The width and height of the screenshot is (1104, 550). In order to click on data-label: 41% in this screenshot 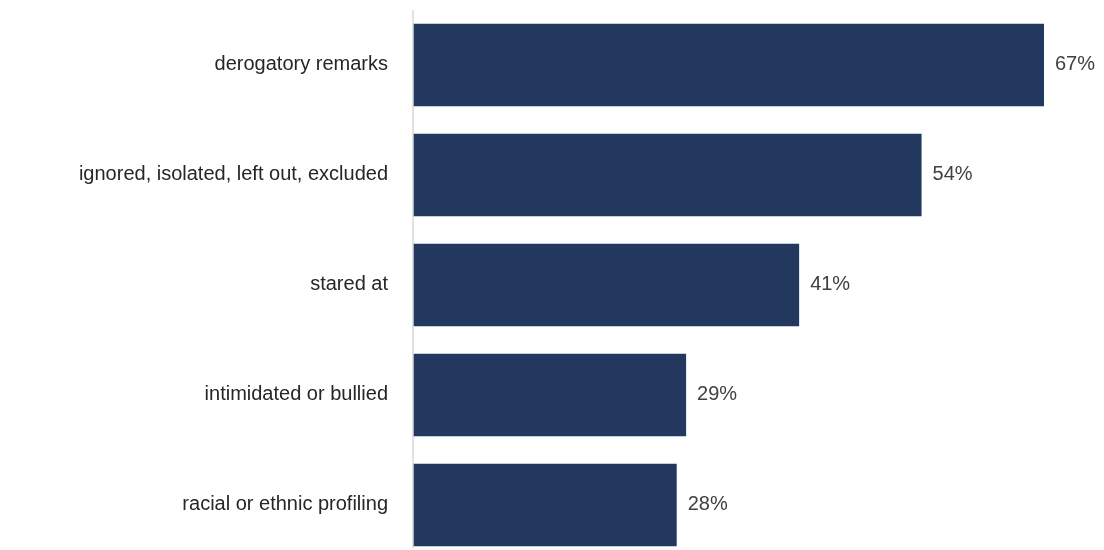, I will do `click(830, 283)`.